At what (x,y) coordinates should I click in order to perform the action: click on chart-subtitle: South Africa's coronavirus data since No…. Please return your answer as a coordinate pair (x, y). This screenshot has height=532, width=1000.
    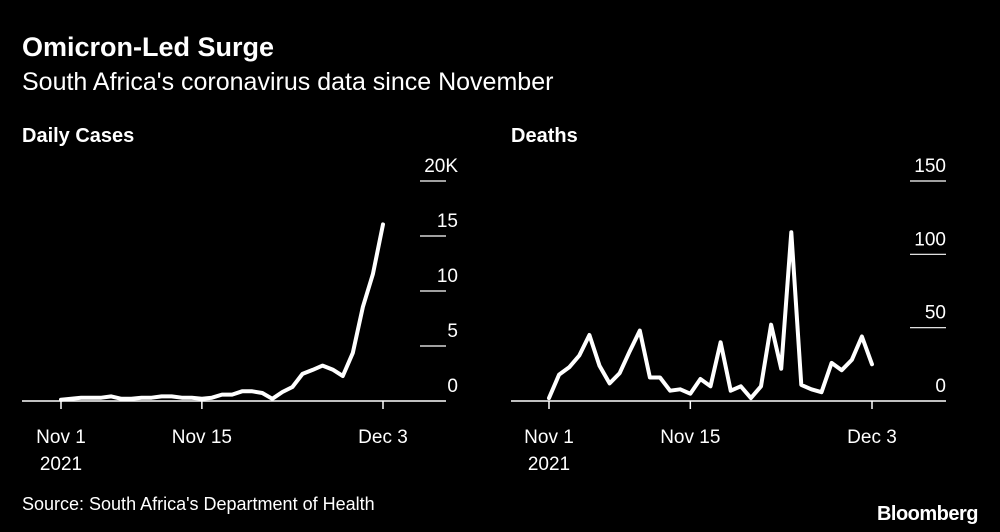
    Looking at the image, I should click on (287, 82).